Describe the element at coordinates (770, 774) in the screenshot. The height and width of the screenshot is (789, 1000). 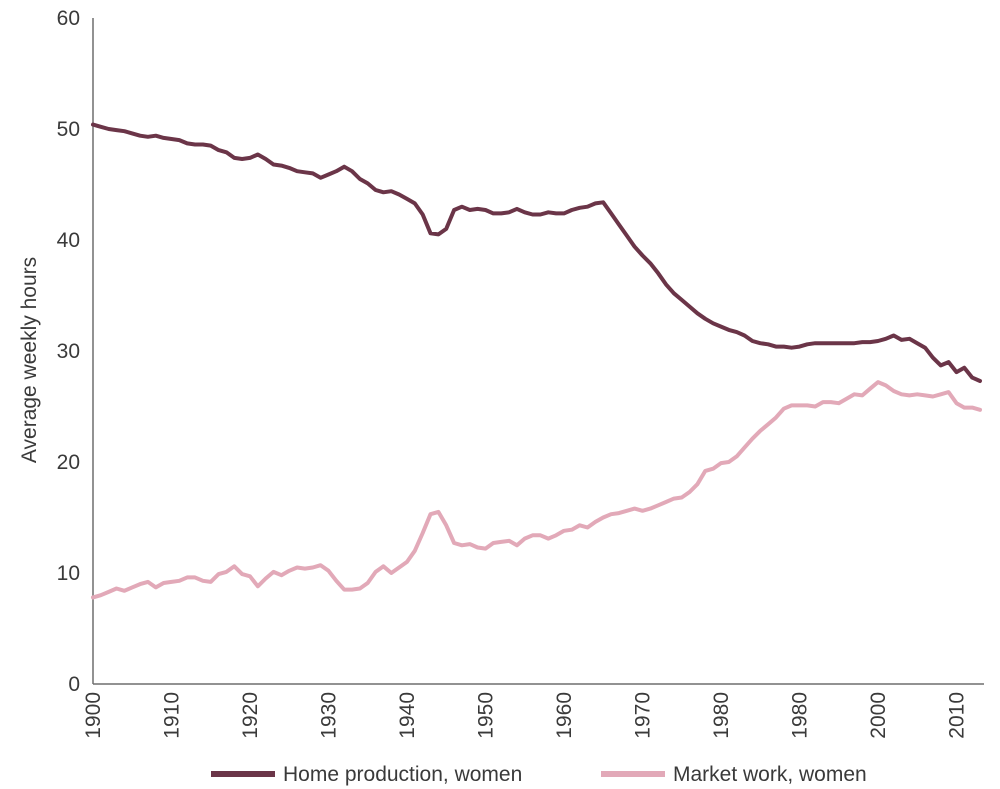
I see `legend-label: Market work, women` at that location.